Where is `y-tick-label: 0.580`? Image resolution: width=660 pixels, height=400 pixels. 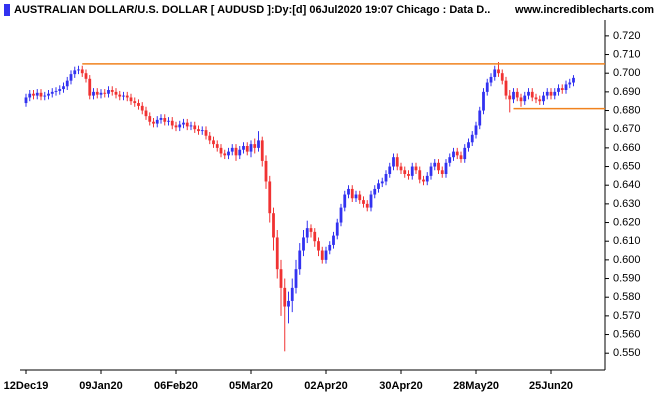
y-tick-label: 0.580 is located at coordinates (627, 297).